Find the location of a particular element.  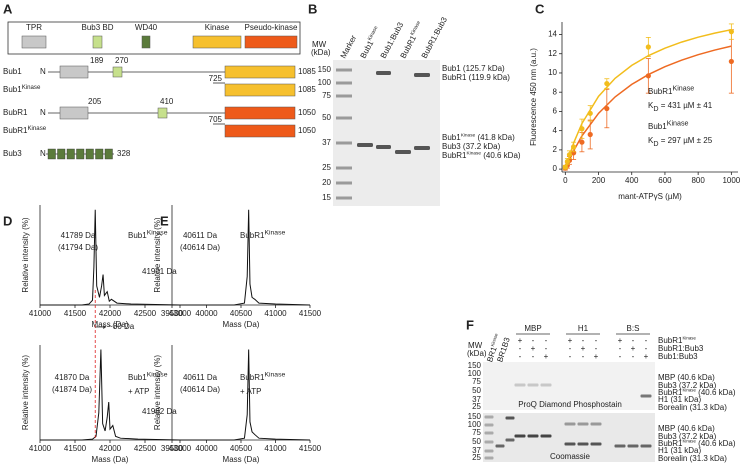

panel-label: A is located at coordinates (8, 8).